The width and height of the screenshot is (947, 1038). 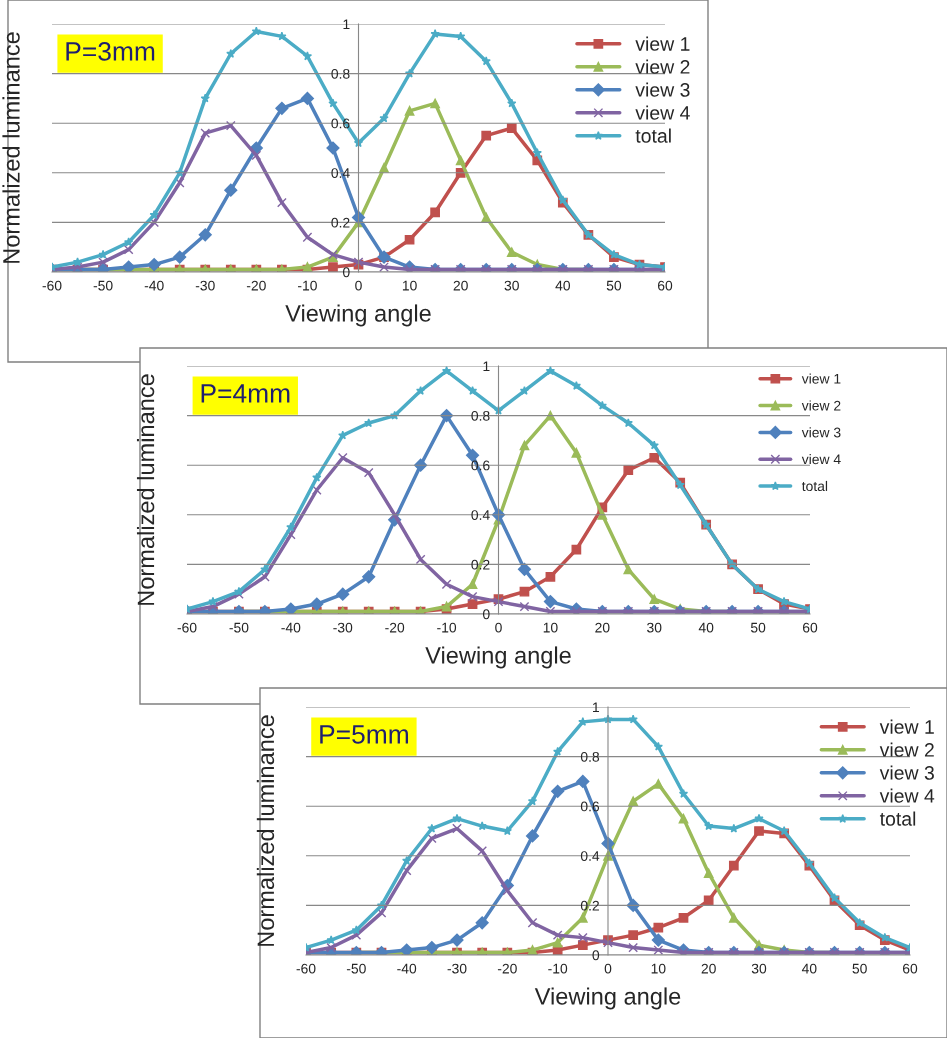 What do you see at coordinates (340, 123) in the screenshot?
I see `y-tick-label: 0.6` at bounding box center [340, 123].